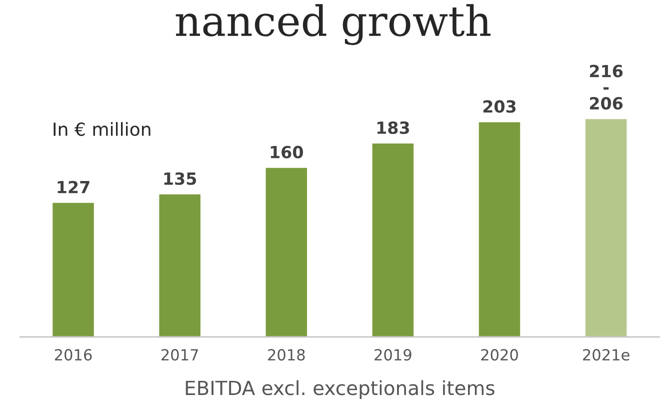 The height and width of the screenshot is (416, 666). Describe the element at coordinates (74, 187) in the screenshot. I see `data-label: 127` at that location.